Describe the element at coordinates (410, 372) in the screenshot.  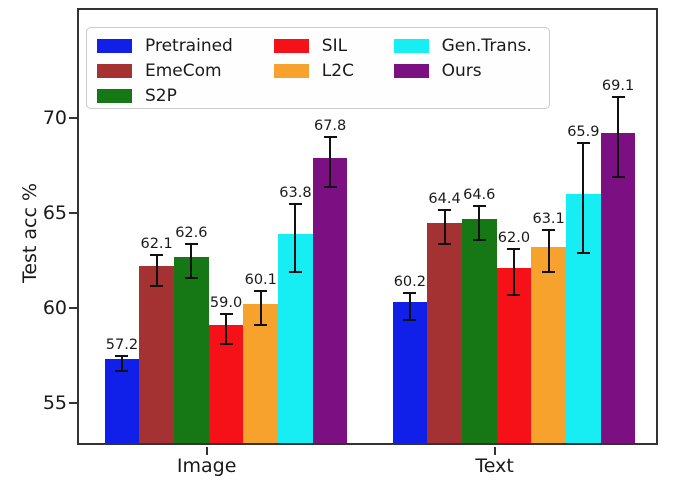
I see `bar-pretrained-text` at that location.